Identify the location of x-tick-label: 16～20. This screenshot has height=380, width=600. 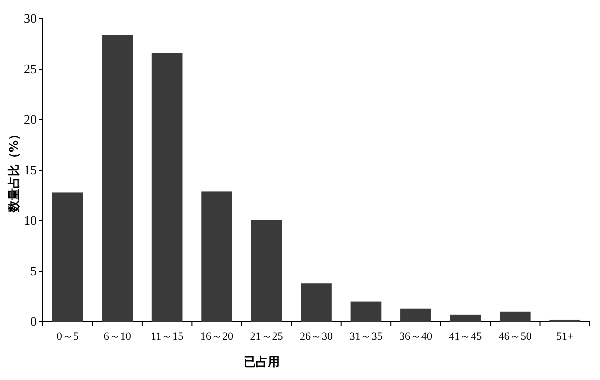
(217, 337).